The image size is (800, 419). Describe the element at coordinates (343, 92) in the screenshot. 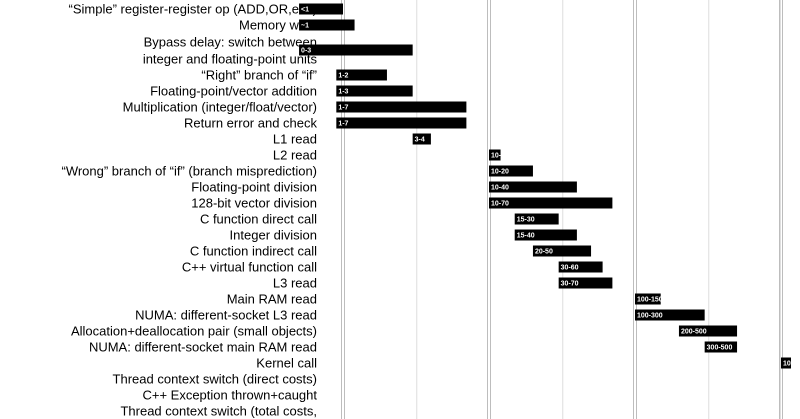

I see `bar-label: 1-3` at that location.